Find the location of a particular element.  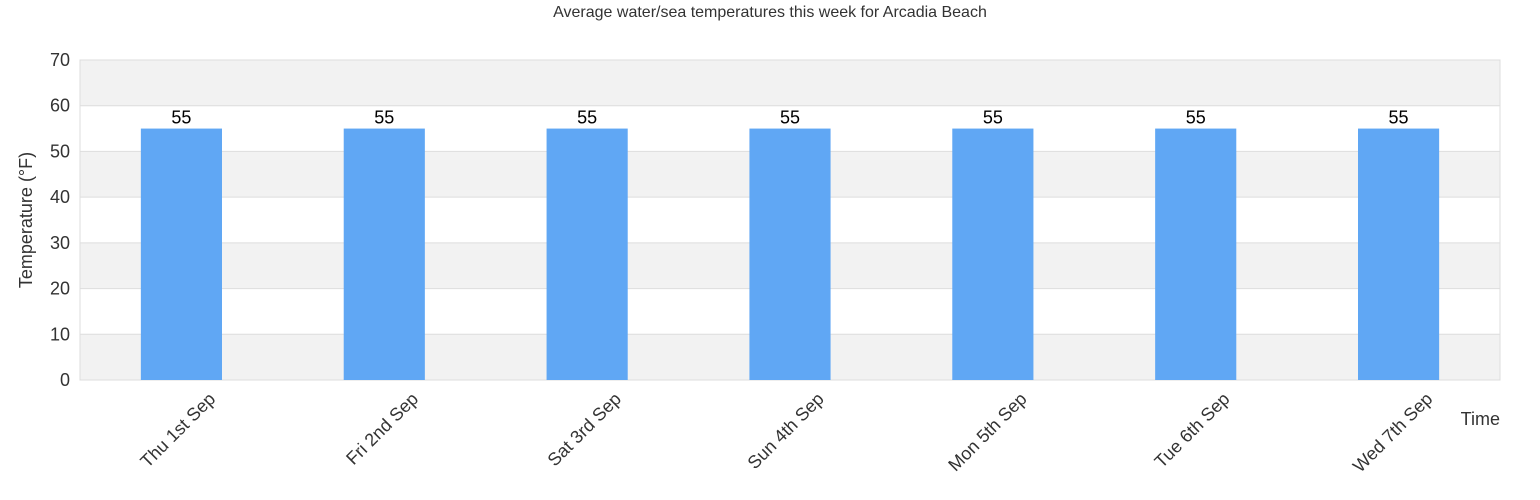

y-axis-label: Temperature (°F) is located at coordinates (26, 220).